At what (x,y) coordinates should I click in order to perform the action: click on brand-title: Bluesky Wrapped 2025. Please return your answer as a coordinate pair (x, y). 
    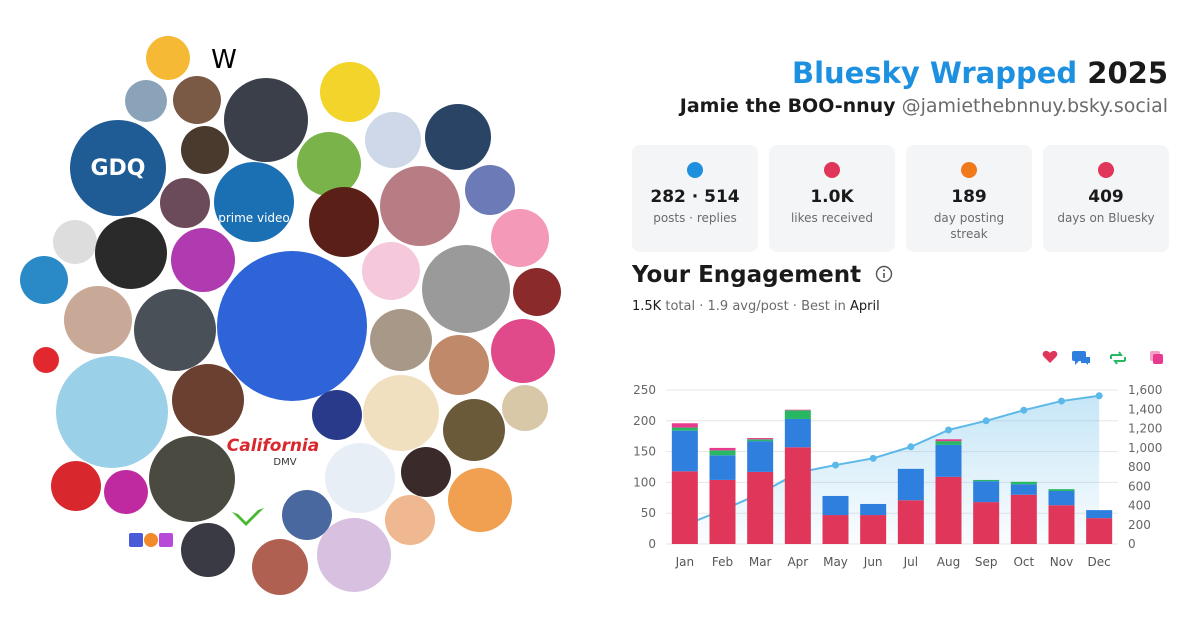
    Looking at the image, I should click on (980, 73).